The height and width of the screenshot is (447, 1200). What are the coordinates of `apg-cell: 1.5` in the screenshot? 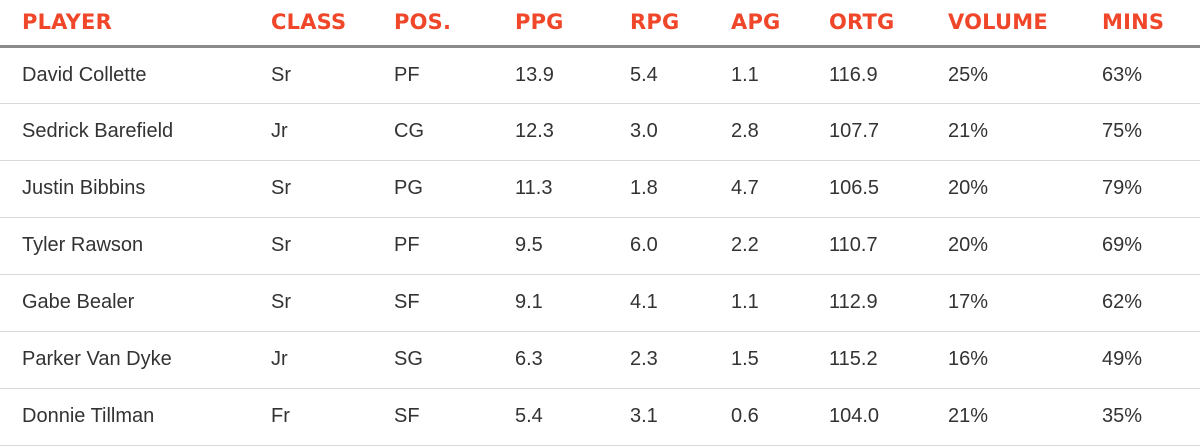 It's located at (766, 360).